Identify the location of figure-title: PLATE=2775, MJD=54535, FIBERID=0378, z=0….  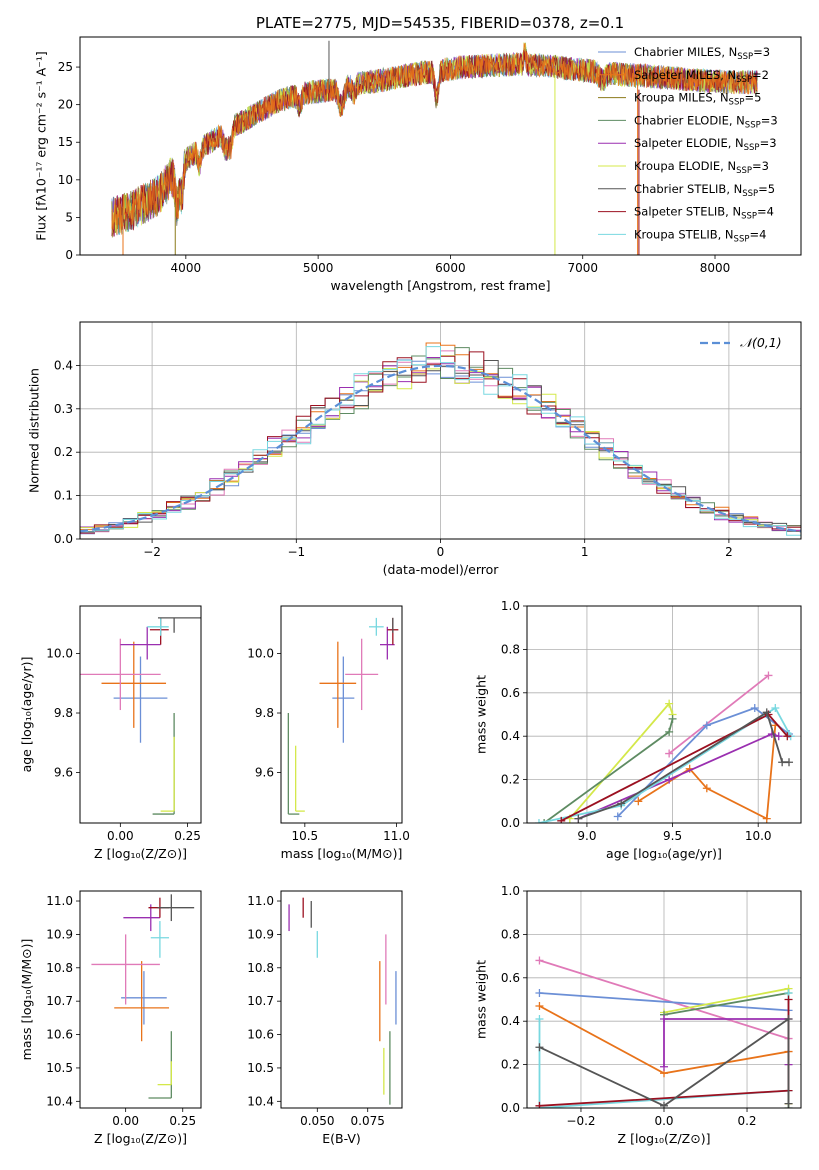
(440, 23).